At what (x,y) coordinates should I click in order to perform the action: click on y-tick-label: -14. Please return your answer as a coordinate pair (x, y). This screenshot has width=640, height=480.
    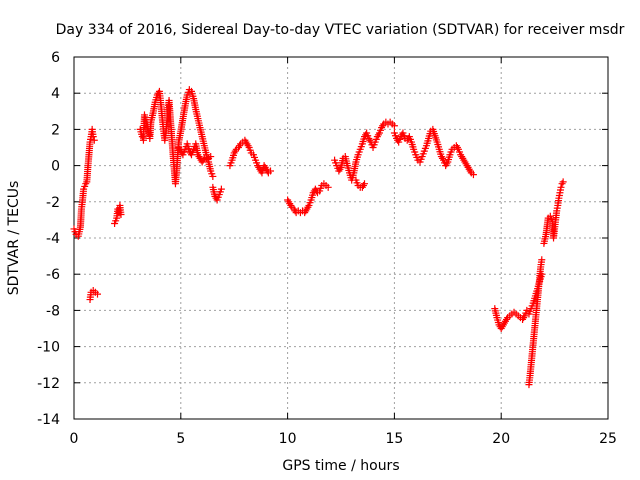
    Looking at the image, I should click on (48, 420).